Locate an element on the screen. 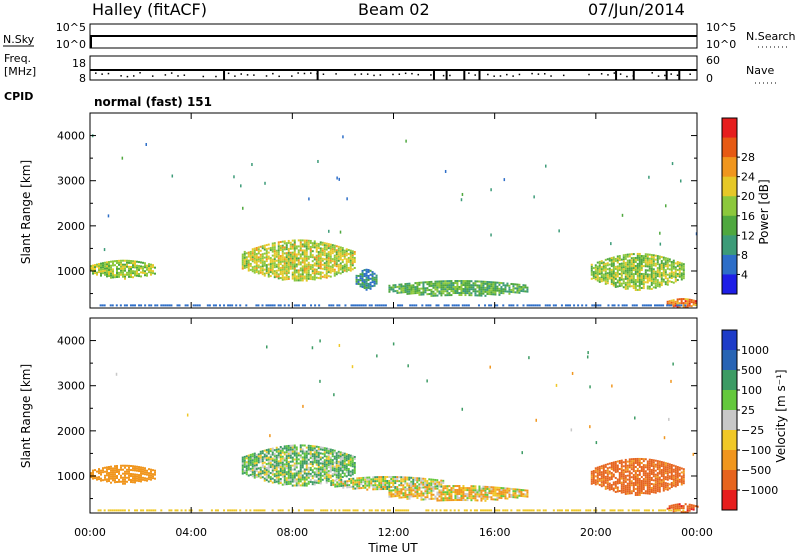 The height and width of the screenshot is (554, 800). date-title: 07/Jun/2014 is located at coordinates (636, 9).